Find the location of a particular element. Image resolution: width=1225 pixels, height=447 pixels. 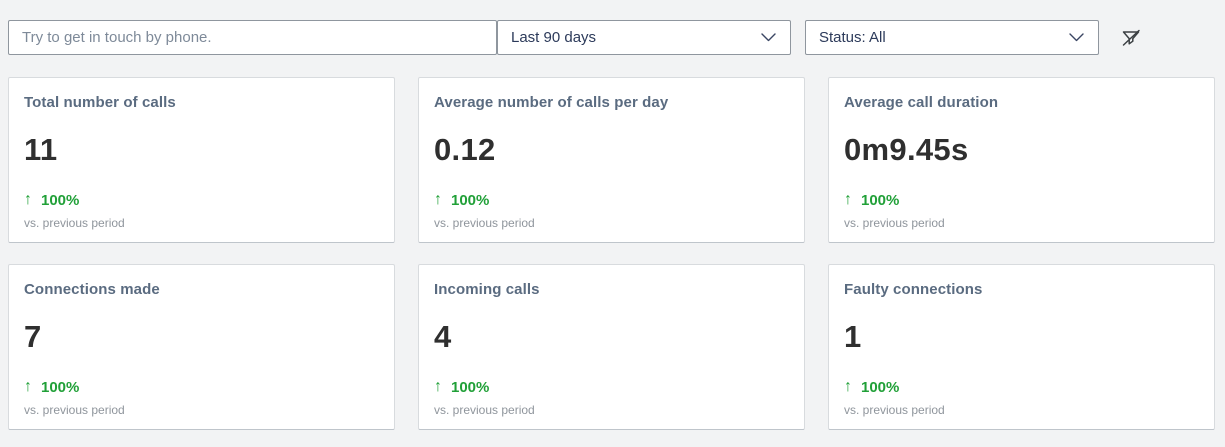

card-title: Faulty connections is located at coordinates (913, 289).